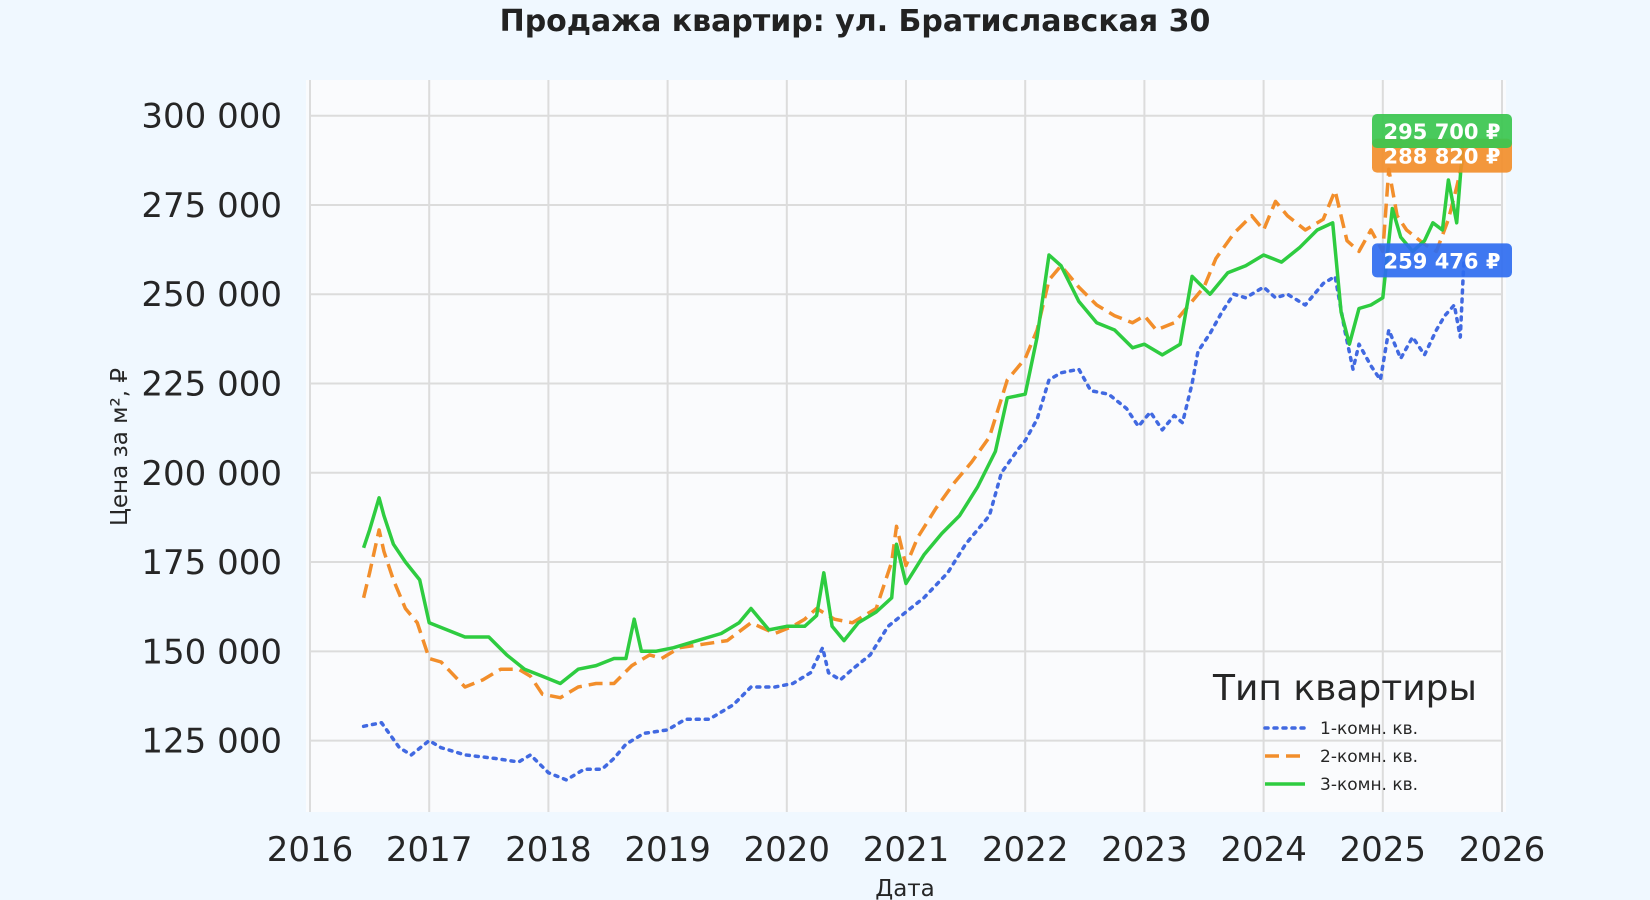  Describe the element at coordinates (211, 742) in the screenshot. I see `y-tick-label: 125 000` at that location.